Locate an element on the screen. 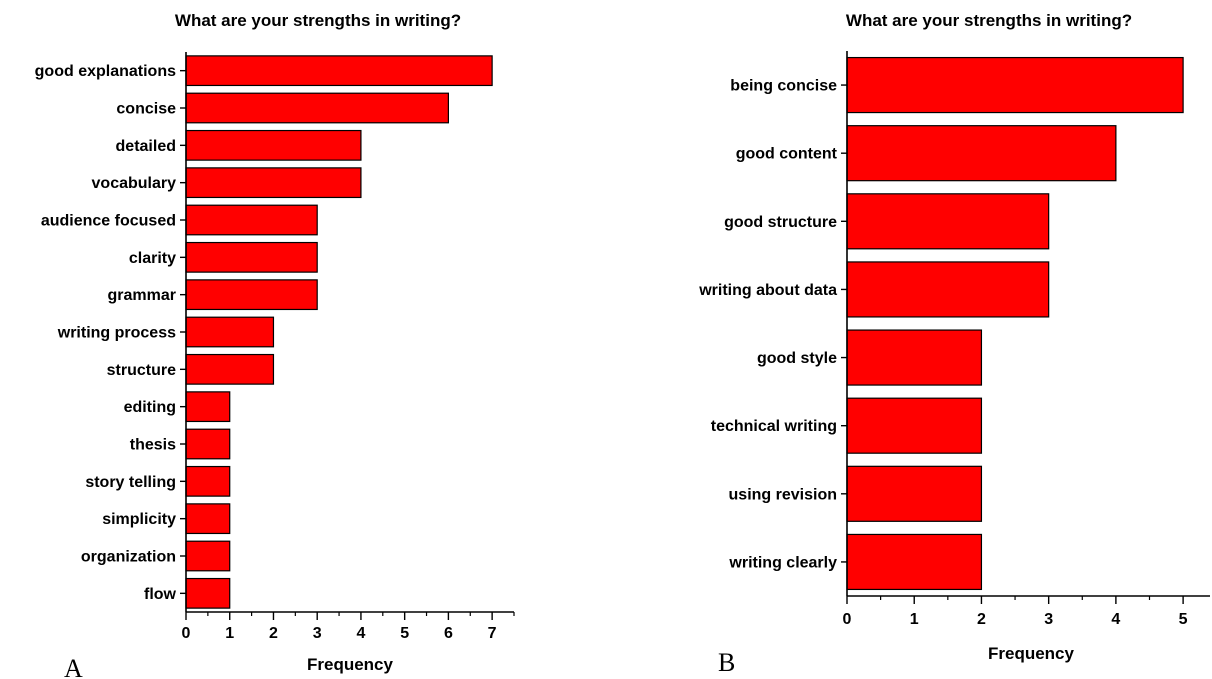  chart-a-x-tick-label: 6 is located at coordinates (448, 633).